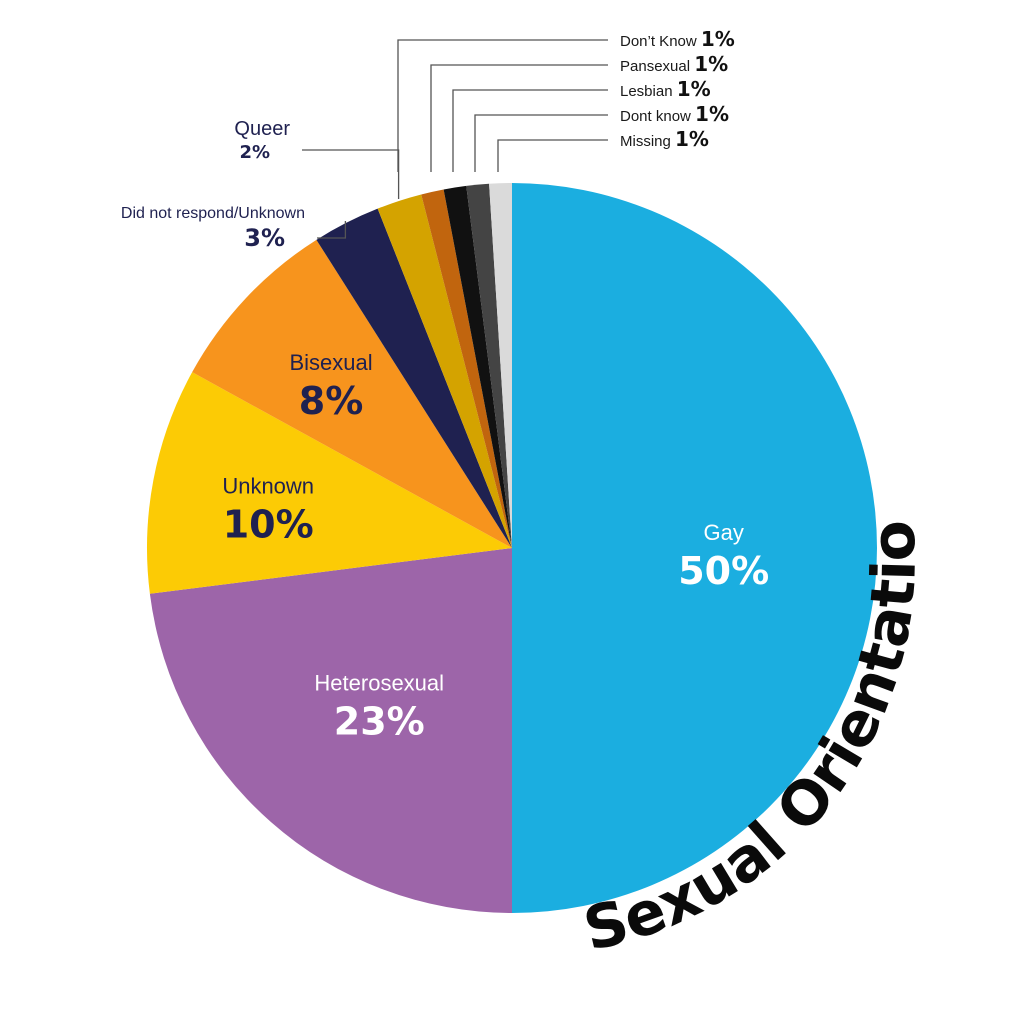 The height and width of the screenshot is (1024, 1024). I want to click on pie-slice-pansexual, so click(466, 368).